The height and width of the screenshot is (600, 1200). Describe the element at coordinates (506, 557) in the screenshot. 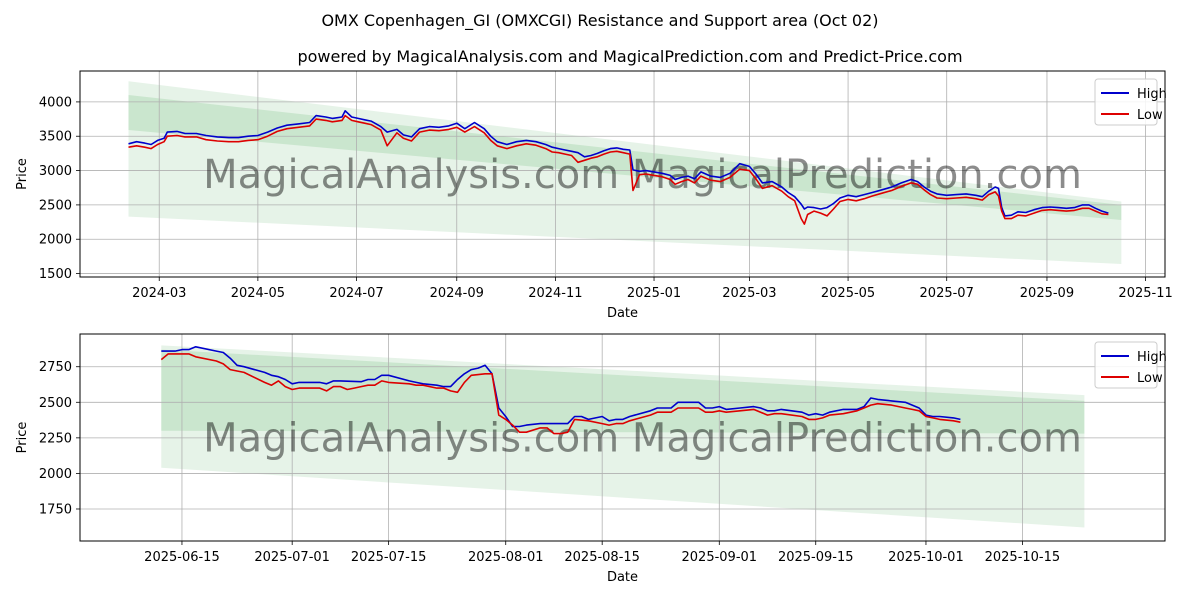

I see `x-tick-label: 2025-08-01` at that location.